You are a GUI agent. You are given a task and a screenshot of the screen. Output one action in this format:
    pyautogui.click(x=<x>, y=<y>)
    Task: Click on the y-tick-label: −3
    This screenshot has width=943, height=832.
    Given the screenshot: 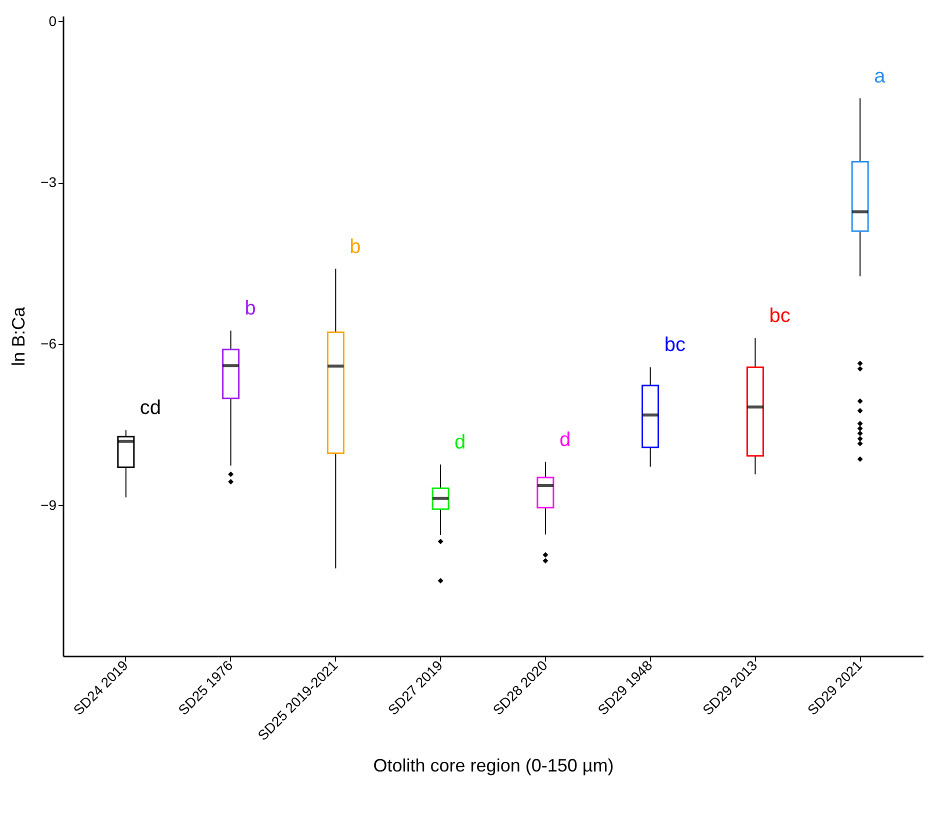 What is the action you would take?
    pyautogui.click(x=48, y=182)
    